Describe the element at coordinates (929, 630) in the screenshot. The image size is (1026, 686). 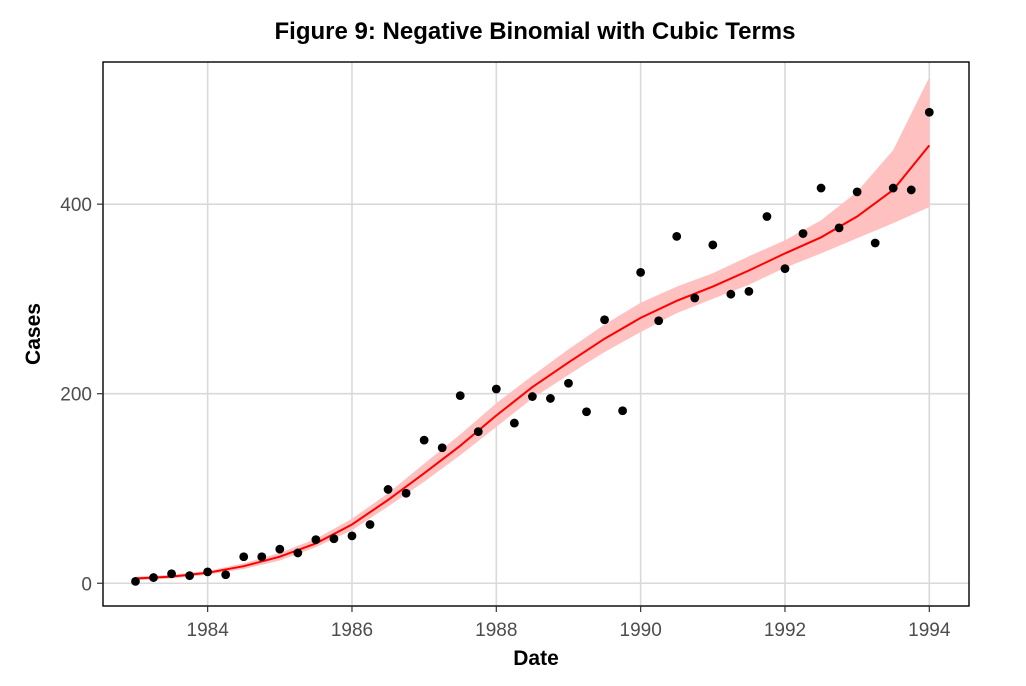
I see `x-tick-label: 1994` at that location.